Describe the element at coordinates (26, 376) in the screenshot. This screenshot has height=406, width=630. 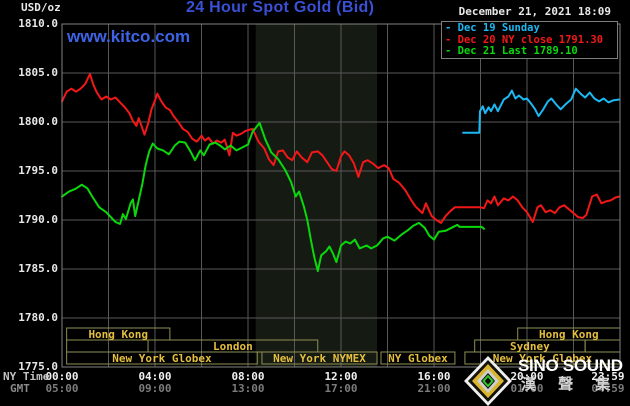
I see `ny-time-axis-label: NY Time` at that location.